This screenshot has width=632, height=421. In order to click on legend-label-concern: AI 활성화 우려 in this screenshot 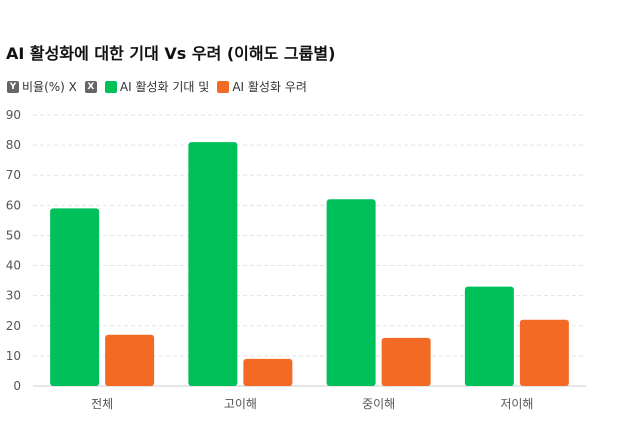, I will do `click(269, 87)`.